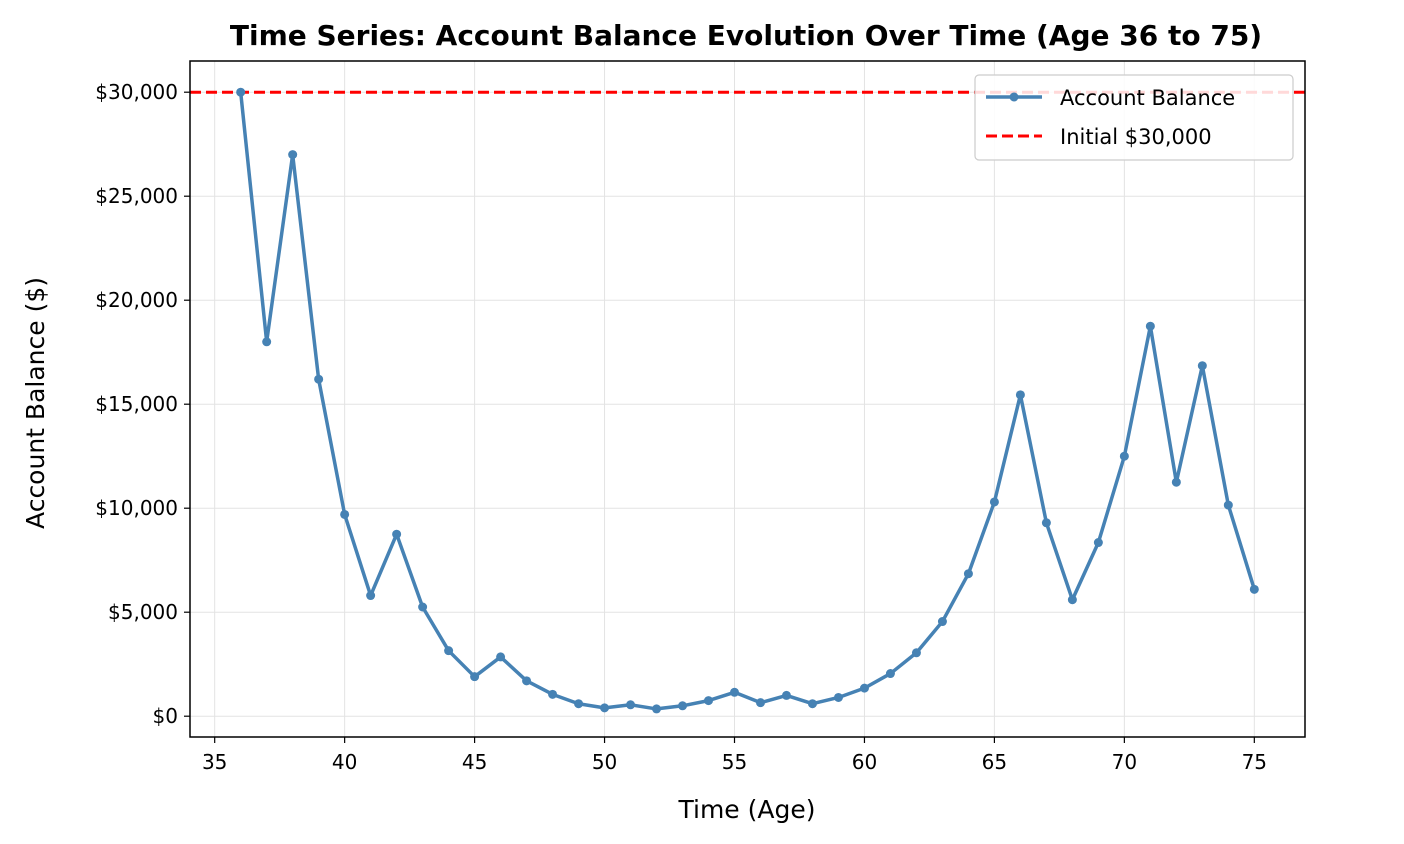 Image resolution: width=1404 pixels, height=844 pixels. I want to click on y-tick-label: $25,000, so click(136, 196).